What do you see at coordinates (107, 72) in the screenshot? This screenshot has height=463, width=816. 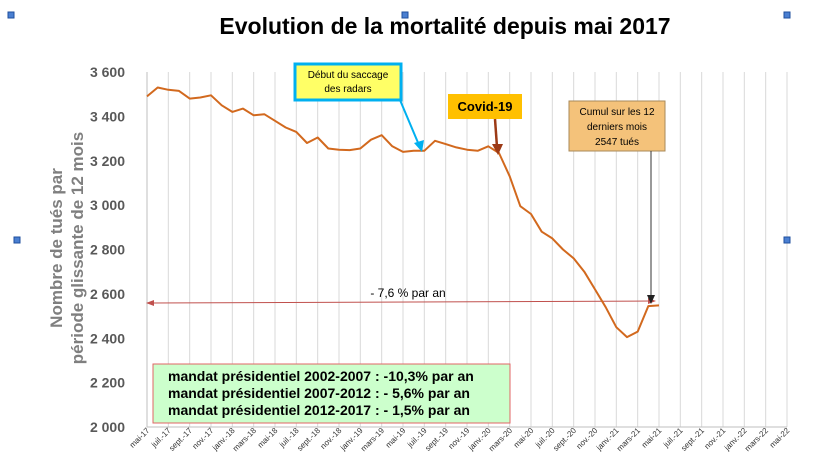 I see `y-tick-label: 3 600` at bounding box center [107, 72].